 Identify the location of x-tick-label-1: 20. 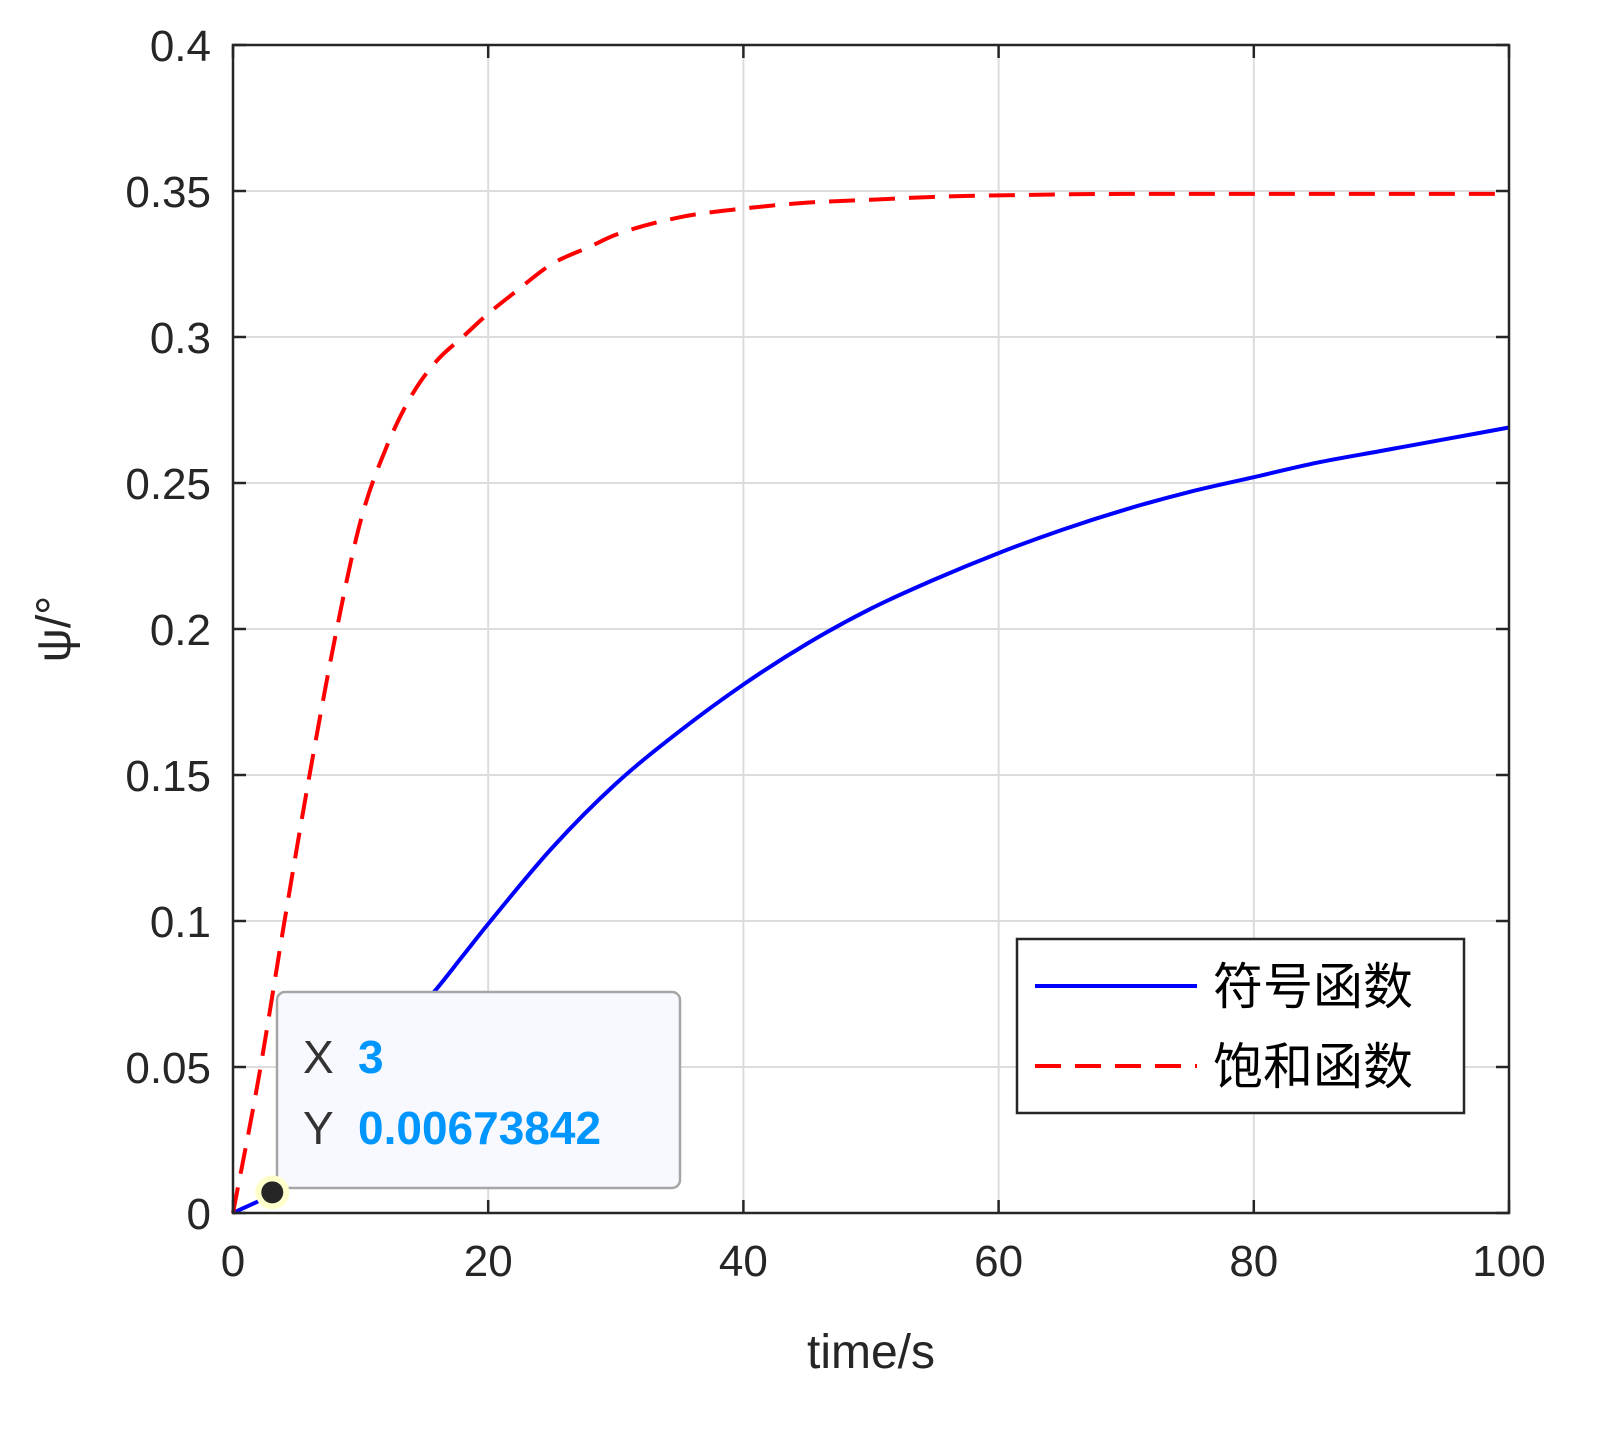
(488, 1261).